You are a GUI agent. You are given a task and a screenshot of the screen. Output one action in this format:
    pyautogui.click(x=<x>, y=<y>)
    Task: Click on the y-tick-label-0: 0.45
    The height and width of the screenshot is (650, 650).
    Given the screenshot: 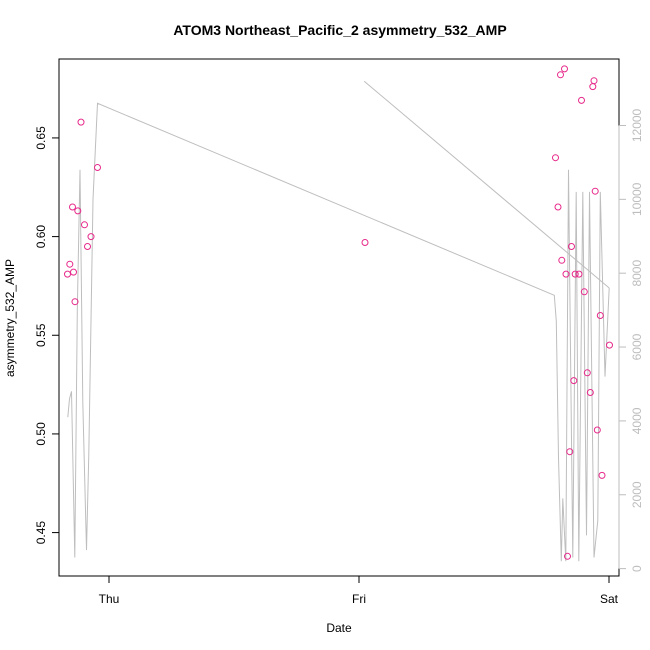 What is the action you would take?
    pyautogui.click(x=41, y=533)
    